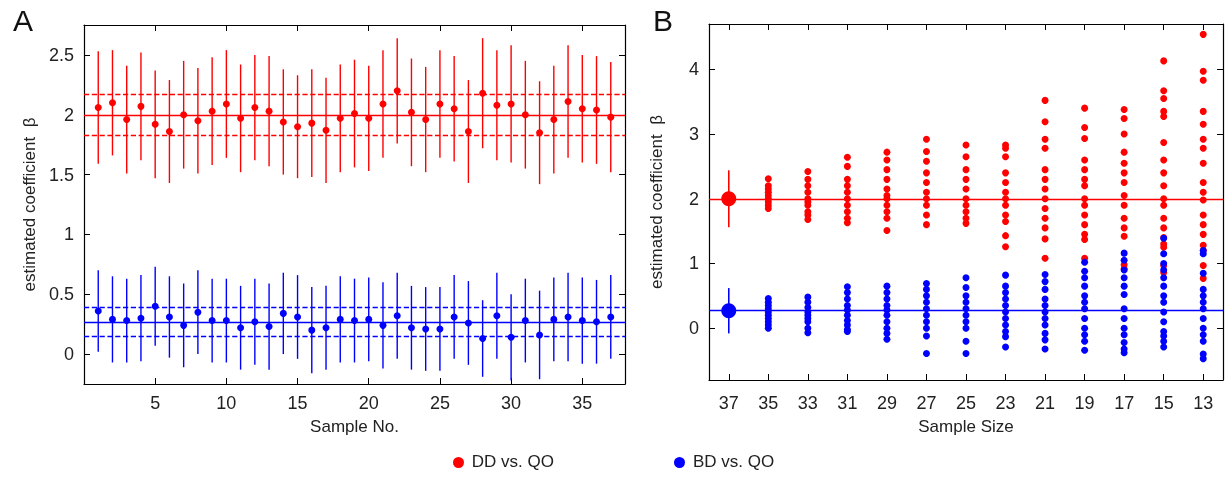 This screenshot has height=481, width=1227. Describe the element at coordinates (155, 403) in the screenshot. I see `x-tick-label: 5` at that location.